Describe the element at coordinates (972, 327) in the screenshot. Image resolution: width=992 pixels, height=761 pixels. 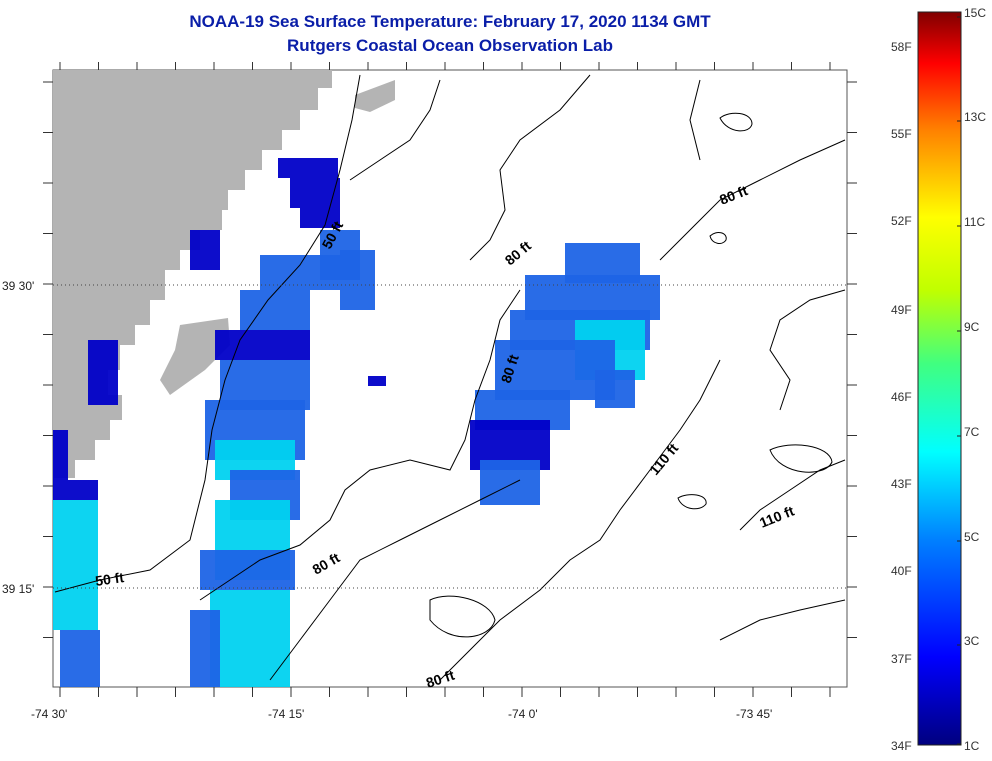
I see `cb-c-9: 9C` at that location.